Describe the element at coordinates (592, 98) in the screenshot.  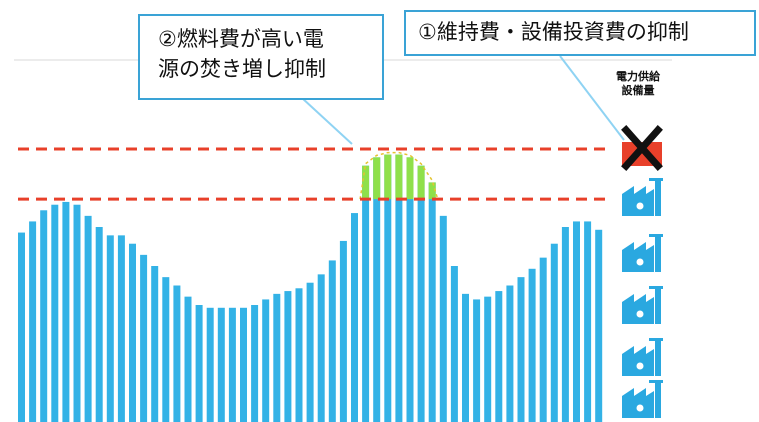
I see `maintenance-callout-pointer` at that location.